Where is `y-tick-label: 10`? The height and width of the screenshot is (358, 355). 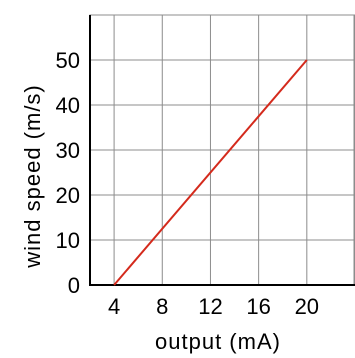
y-tick-label: 10 is located at coordinates (68, 240).